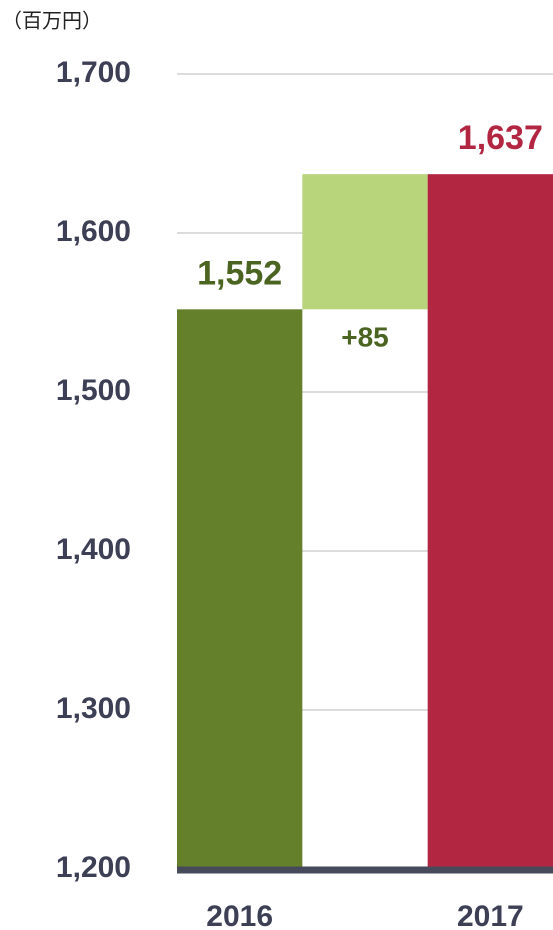 This screenshot has width=553, height=930. I want to click on y-tick-label: 1,300, so click(93, 708).